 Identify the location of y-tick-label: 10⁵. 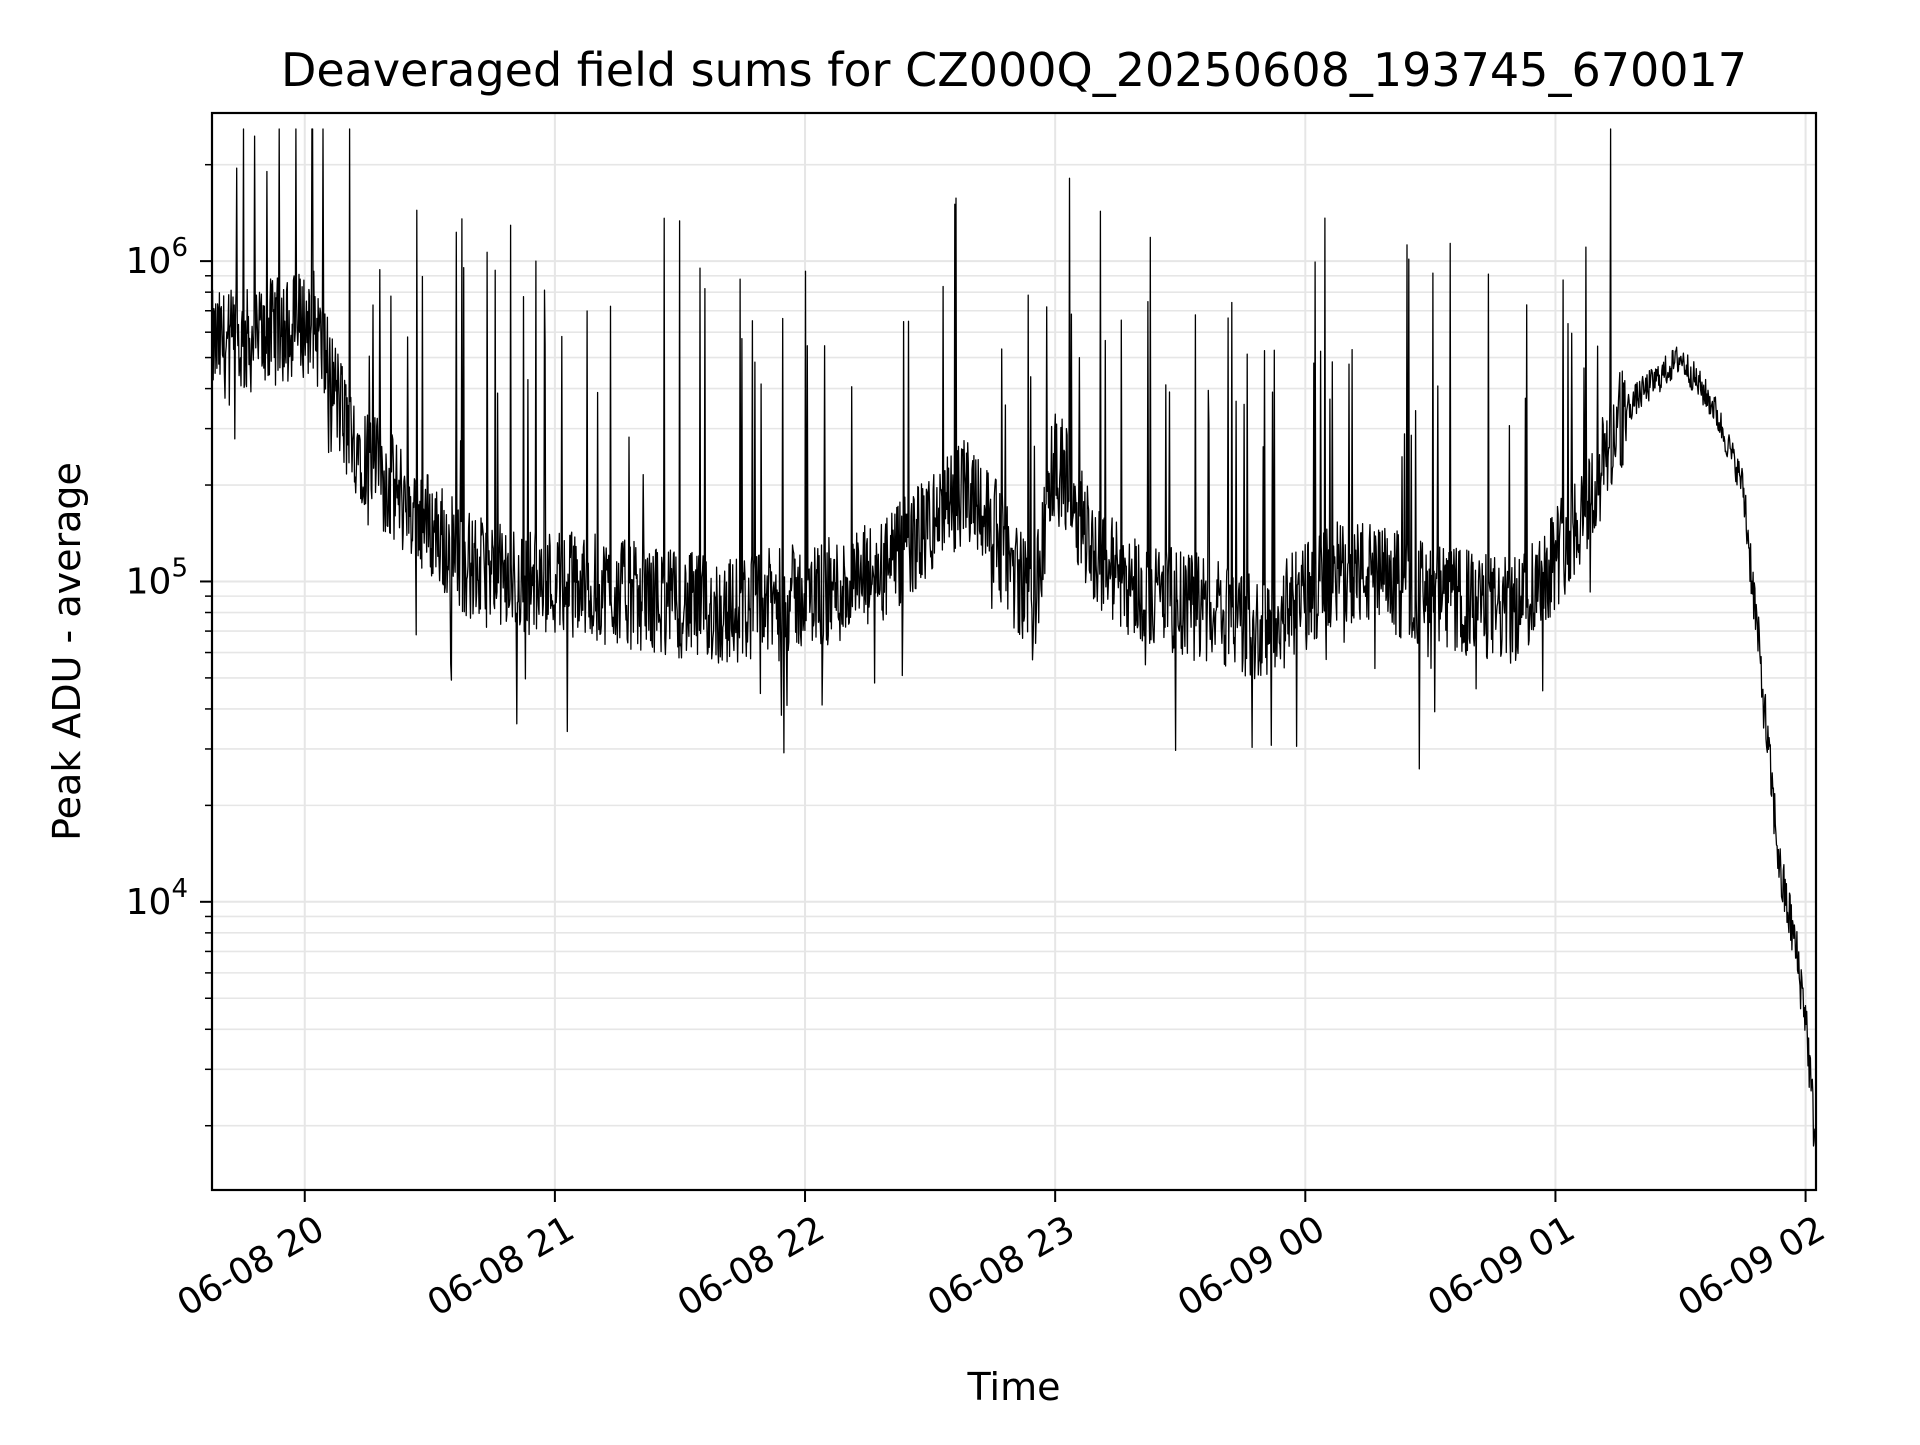
(157, 577).